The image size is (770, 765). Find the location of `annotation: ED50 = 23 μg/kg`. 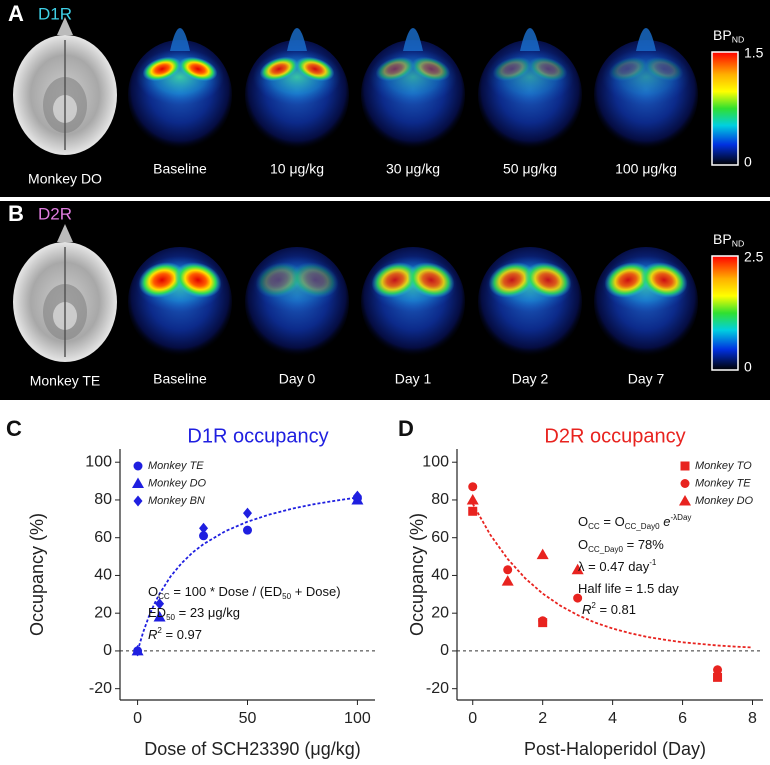

annotation: ED50 = 23 μg/kg is located at coordinates (194, 613).